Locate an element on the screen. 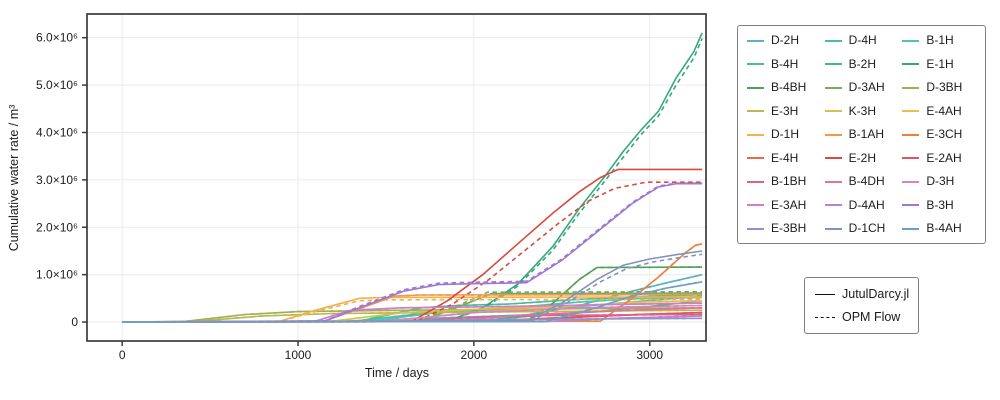 The height and width of the screenshot is (400, 1000). legend-label: B-2H is located at coordinates (862, 63).